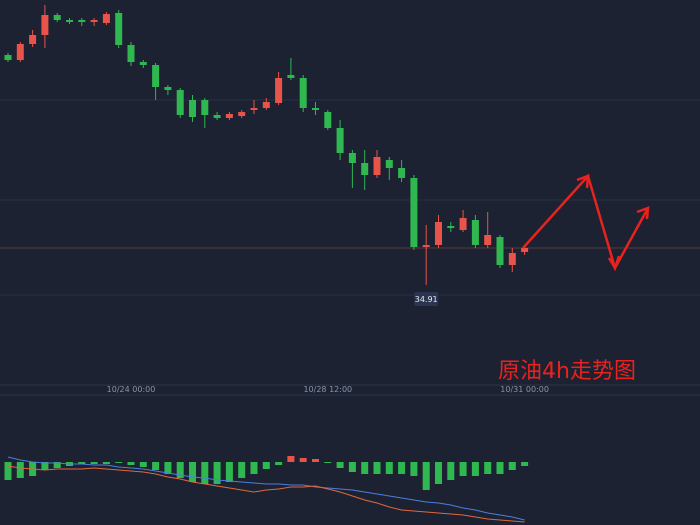 Image resolution: width=700 pixels, height=525 pixels. What do you see at coordinates (131, 389) in the screenshot?
I see `x-tick-label: 10/24 00:00` at bounding box center [131, 389].